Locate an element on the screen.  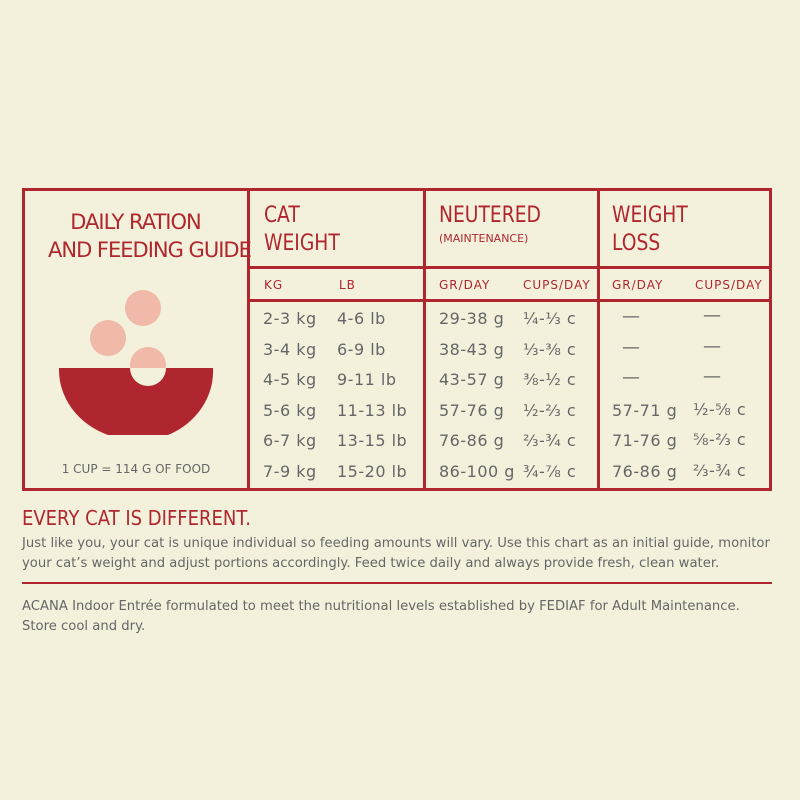
cell-n-cups: ¼-⅓ c is located at coordinates (550, 318).